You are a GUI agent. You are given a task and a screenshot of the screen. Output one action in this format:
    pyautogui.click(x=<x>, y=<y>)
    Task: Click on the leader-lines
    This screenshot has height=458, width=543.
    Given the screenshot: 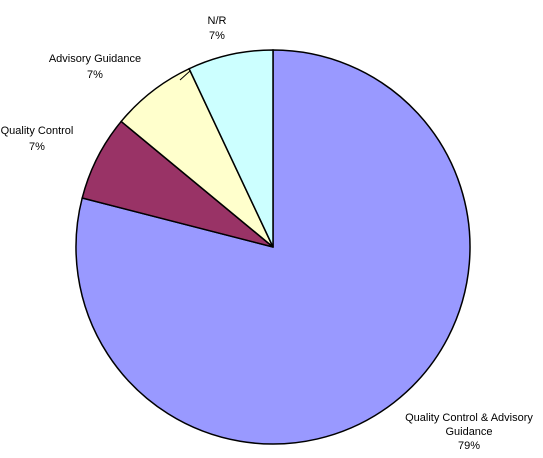 What is the action you would take?
    pyautogui.click(x=185, y=75)
    